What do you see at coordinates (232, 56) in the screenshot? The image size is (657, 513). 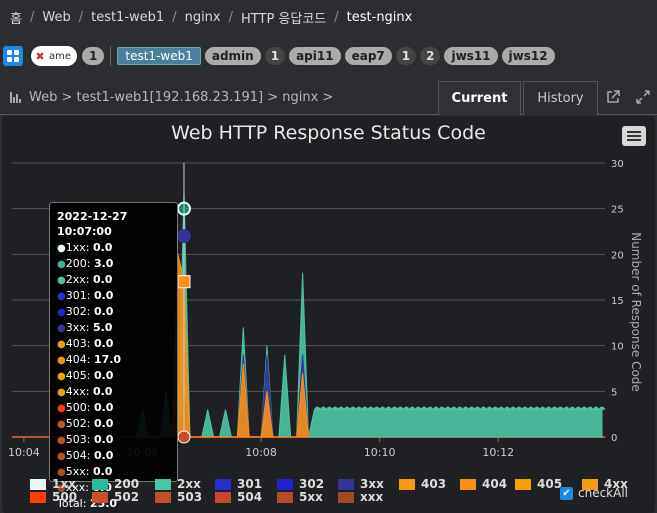 I see `tag-admin: admin` at bounding box center [232, 56].